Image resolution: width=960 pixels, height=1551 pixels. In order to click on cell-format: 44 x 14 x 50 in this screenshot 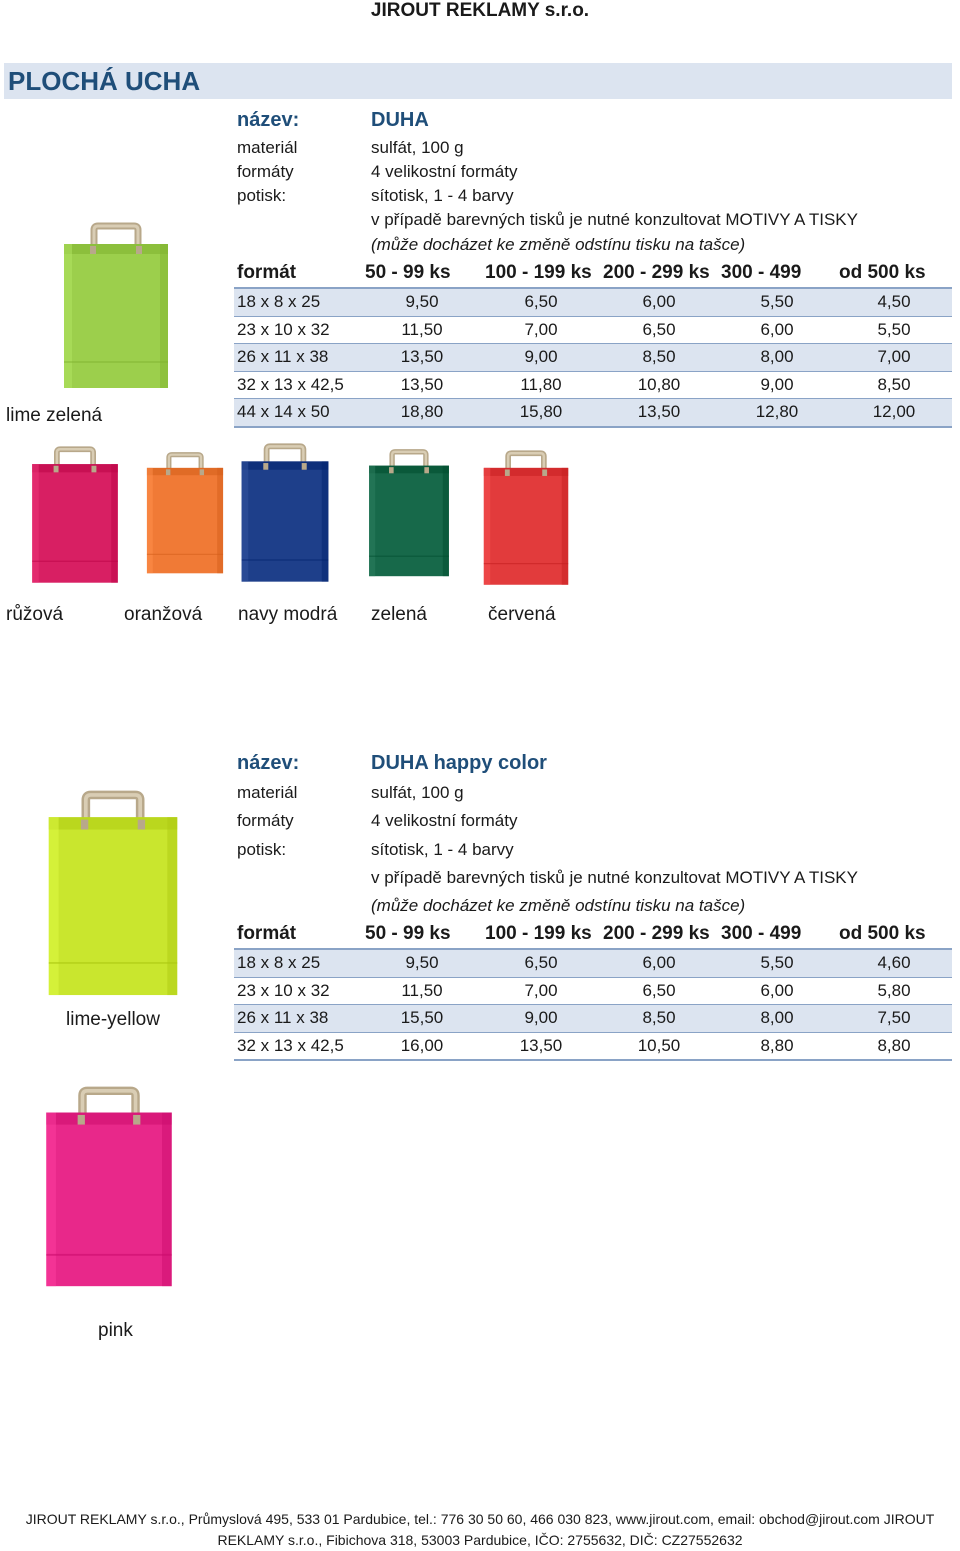, I will do `click(298, 413)`.